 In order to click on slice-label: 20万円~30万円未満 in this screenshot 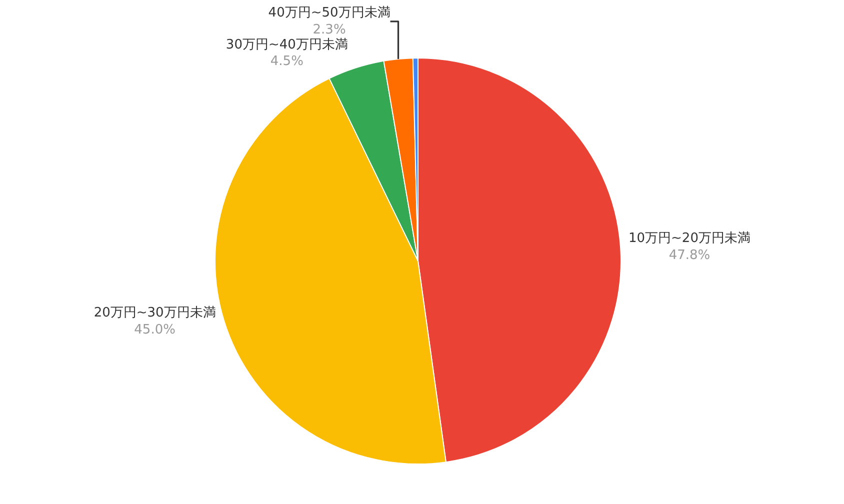, I will do `click(155, 312)`.